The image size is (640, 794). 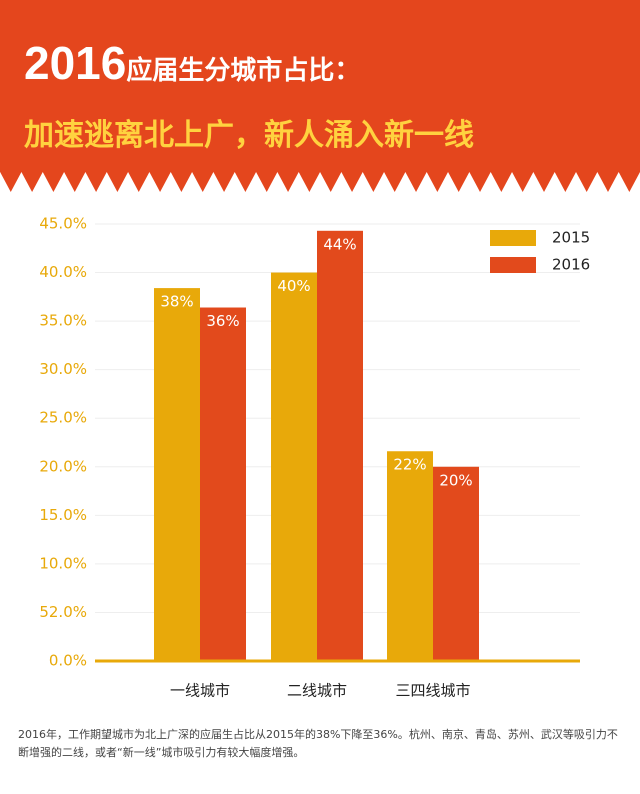 What do you see at coordinates (63, 272) in the screenshot?
I see `y-tick-label: 40.0%` at bounding box center [63, 272].